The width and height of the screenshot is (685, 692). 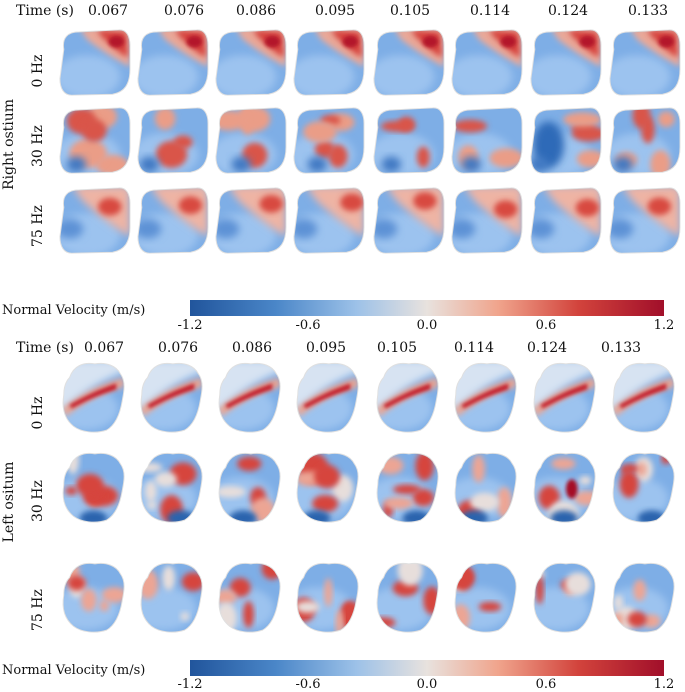 What do you see at coordinates (427, 668) in the screenshot?
I see `bottom-colorbar-gradient` at bounding box center [427, 668].